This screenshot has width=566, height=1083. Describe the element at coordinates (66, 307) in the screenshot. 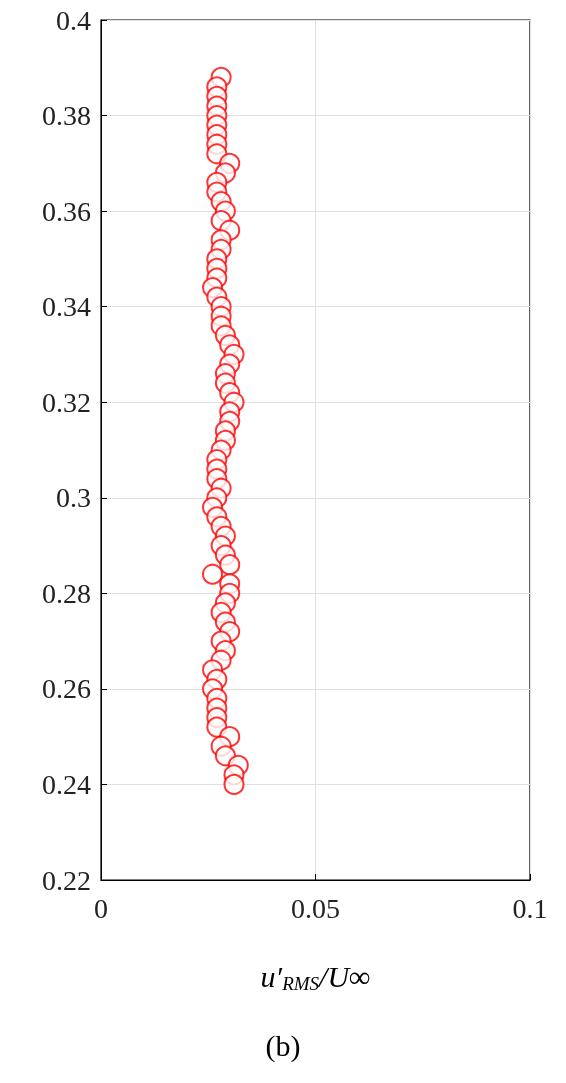

I see `y-tick-label: 0.34` at that location.